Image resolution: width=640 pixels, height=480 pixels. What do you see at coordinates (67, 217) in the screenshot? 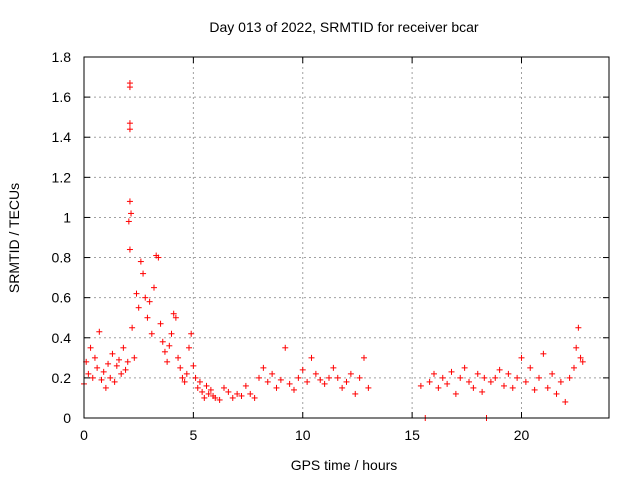
I see `y-tick-label: 1` at bounding box center [67, 217].